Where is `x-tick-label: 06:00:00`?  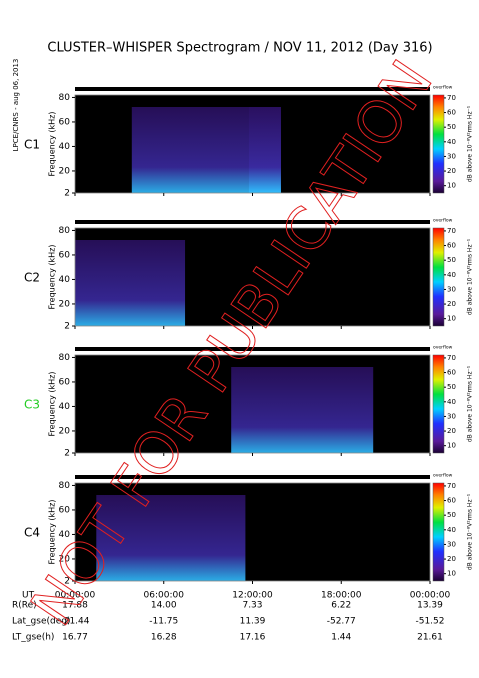
x-tick-label: 06:00:00 is located at coordinates (164, 596).